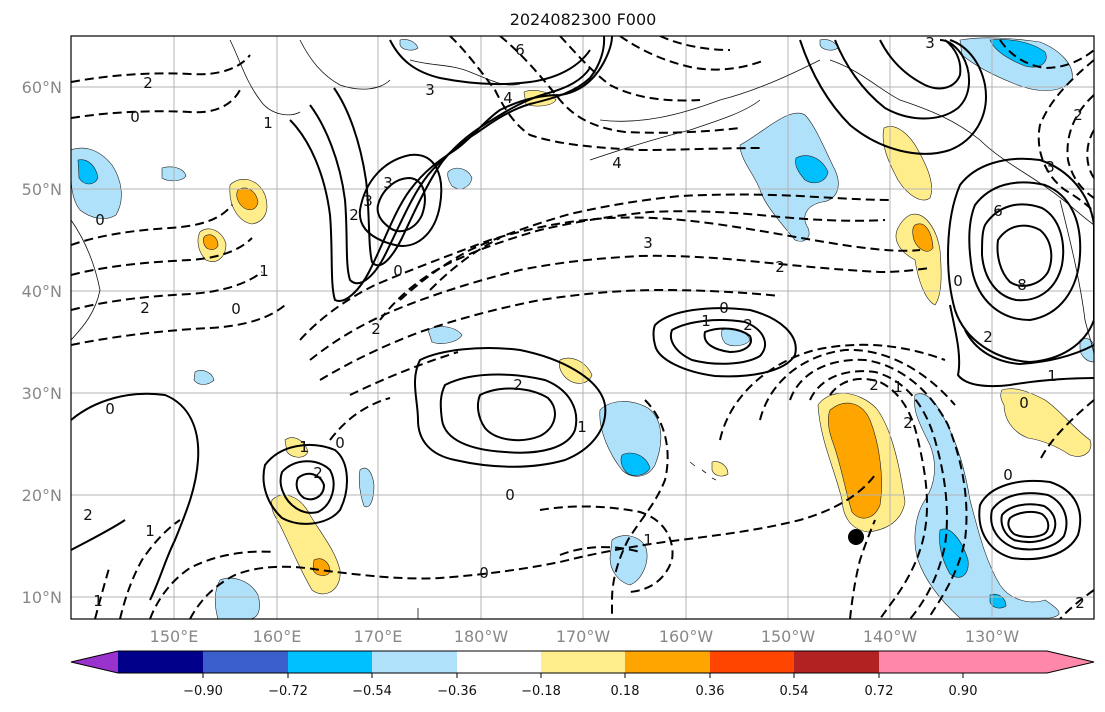  I want to click on colorbar-tick-label: 0.90, so click(963, 691).